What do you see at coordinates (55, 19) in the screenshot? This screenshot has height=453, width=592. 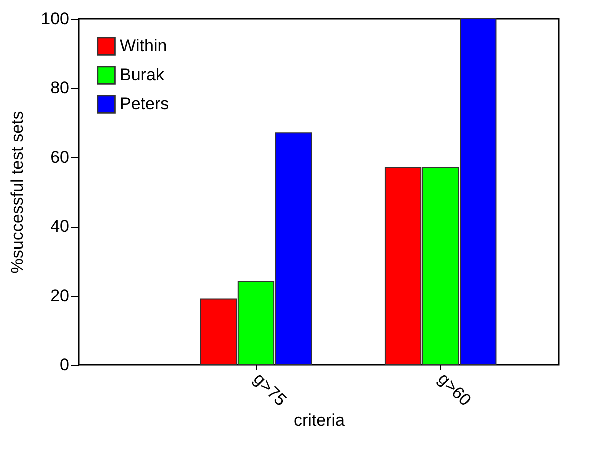 I see `y-tick-label: 100` at bounding box center [55, 19].